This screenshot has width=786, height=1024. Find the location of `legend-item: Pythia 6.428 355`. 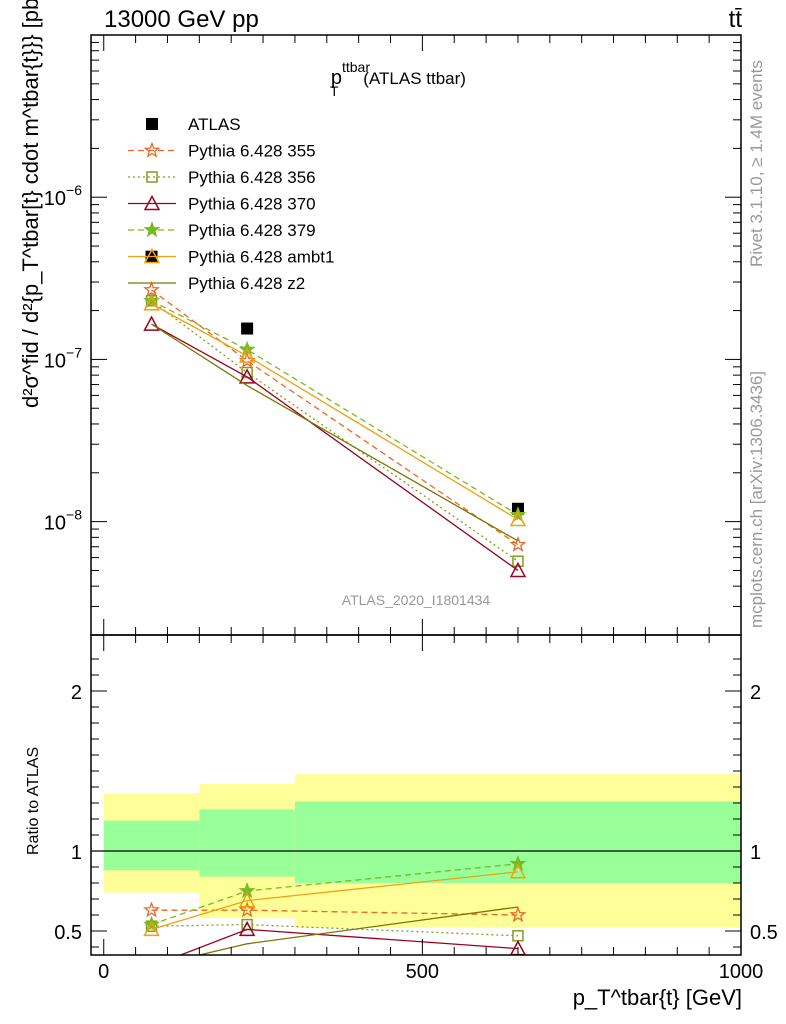

legend-item: Pythia 6.428 355 is located at coordinates (222, 151).